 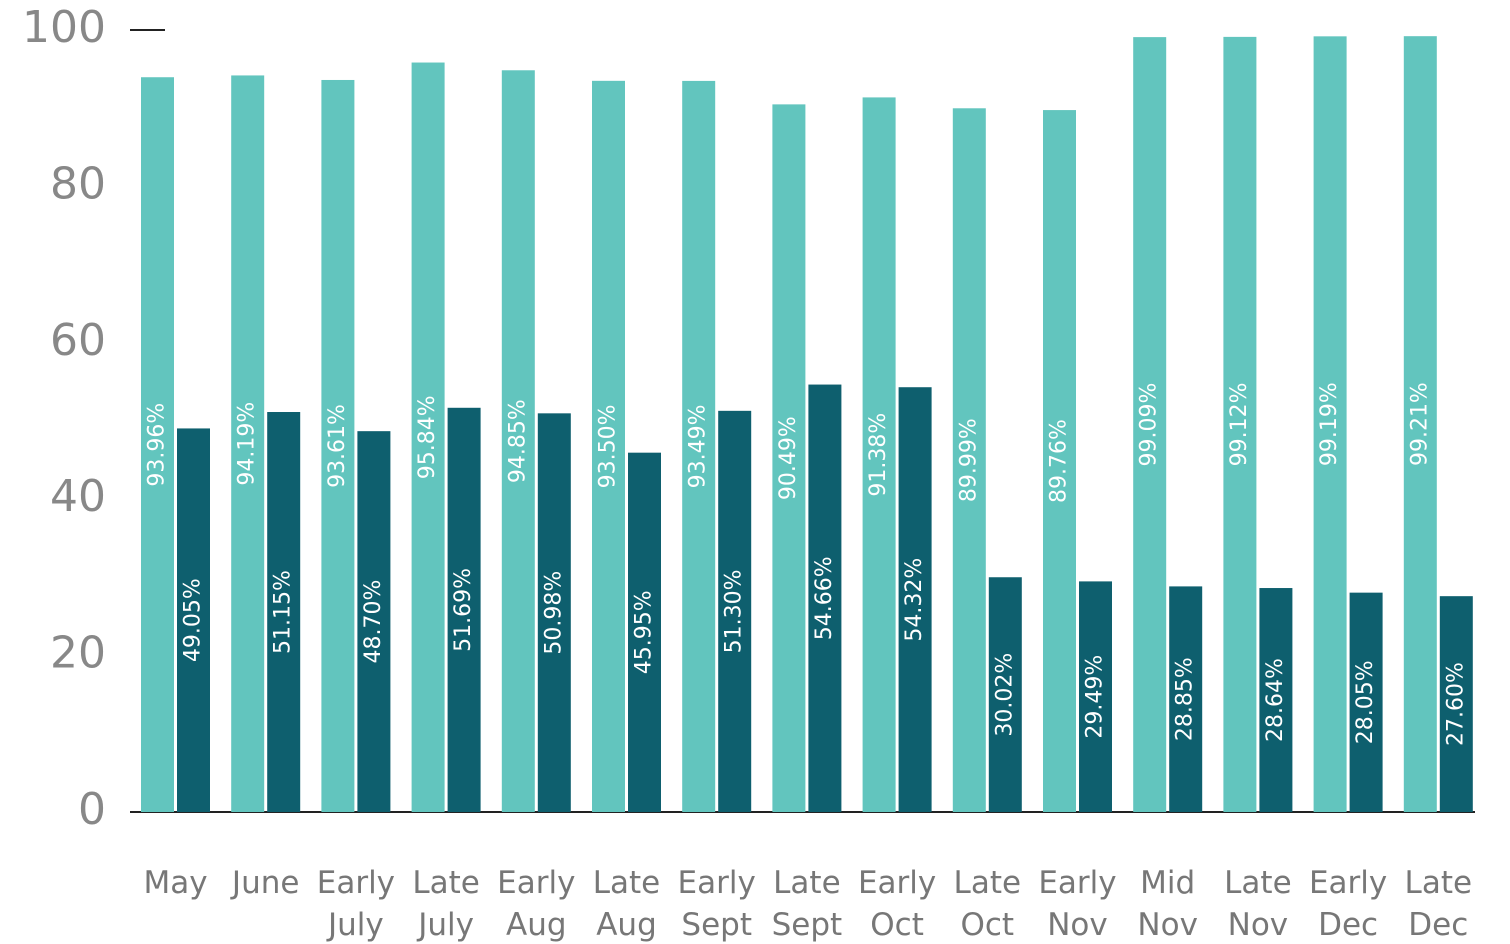 I want to click on x-tick-label: Early Oct, so click(x=897, y=904).